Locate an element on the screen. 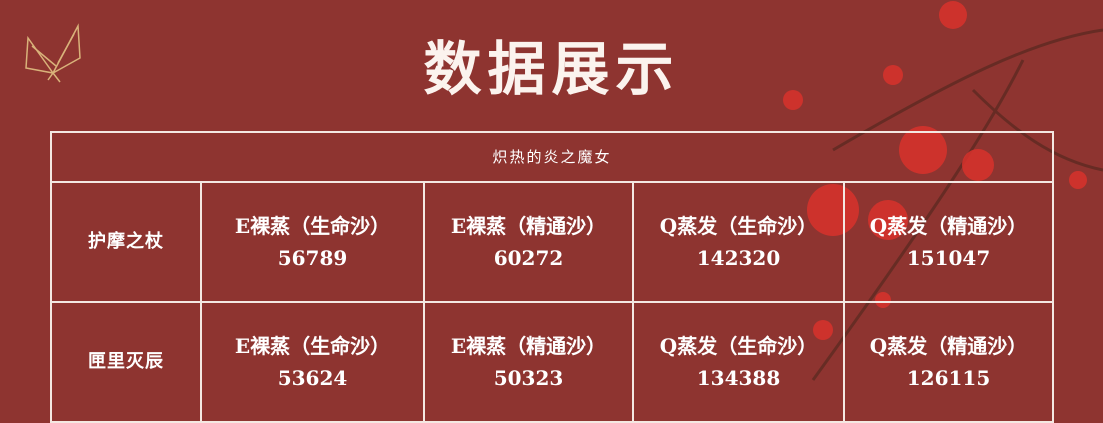  butterfly-icon is located at coordinates (53, 53).